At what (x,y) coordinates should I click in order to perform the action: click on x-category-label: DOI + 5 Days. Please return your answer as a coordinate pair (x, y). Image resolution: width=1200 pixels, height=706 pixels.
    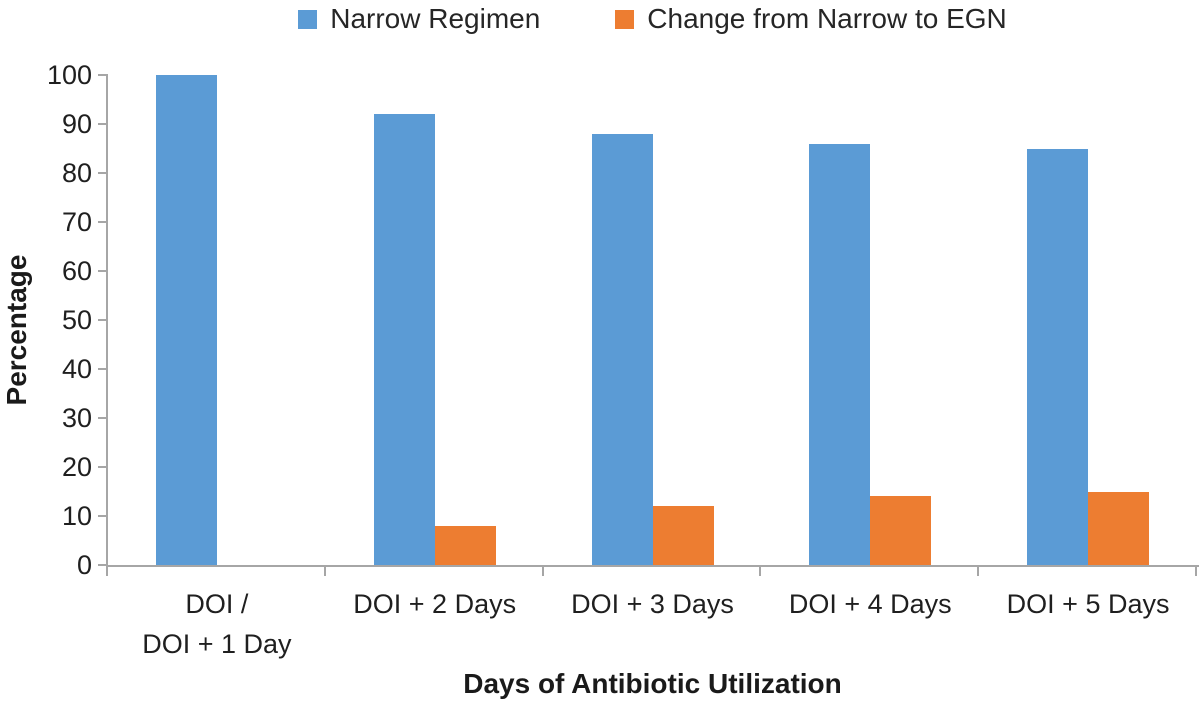
    Looking at the image, I should click on (1088, 604).